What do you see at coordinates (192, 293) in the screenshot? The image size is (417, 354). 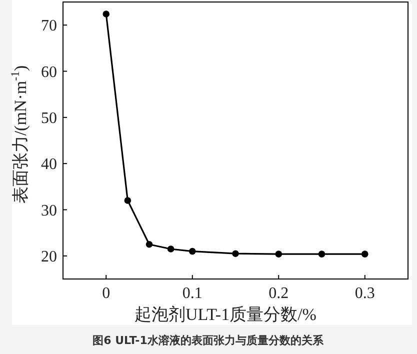 I see `x-tick-label: 0.1` at bounding box center [192, 293].